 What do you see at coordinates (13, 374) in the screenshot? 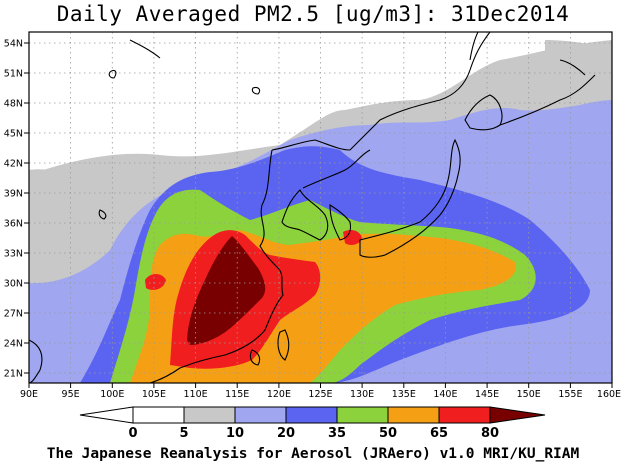
I see `lat-tick-label: 21N` at bounding box center [13, 374].